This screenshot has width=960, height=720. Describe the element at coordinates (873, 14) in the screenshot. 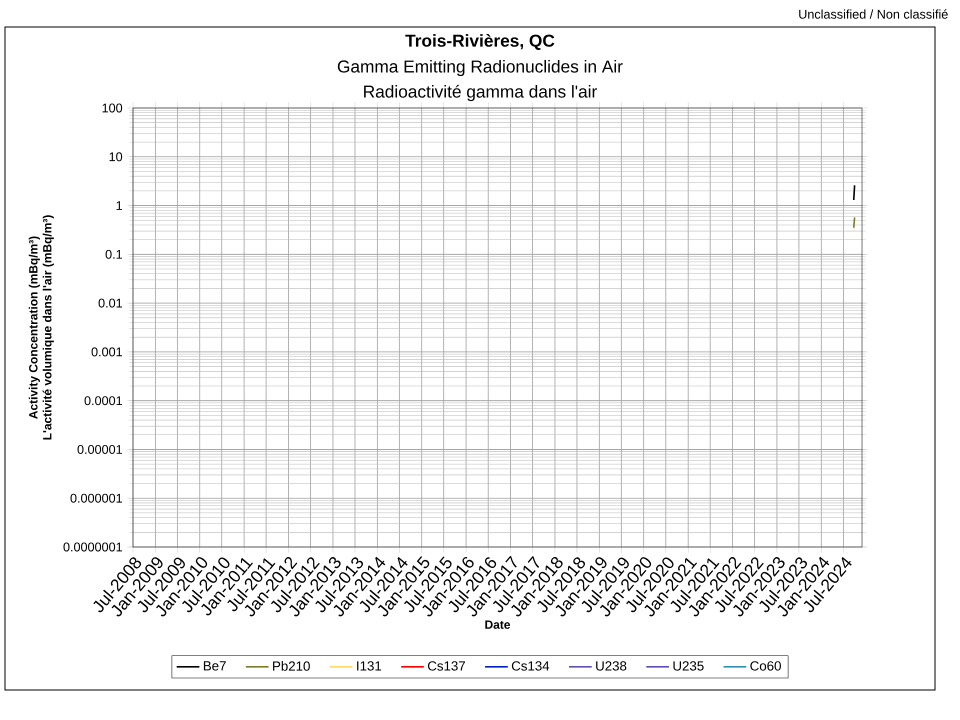

I see `text: Unclassified / Non classifié` at that location.